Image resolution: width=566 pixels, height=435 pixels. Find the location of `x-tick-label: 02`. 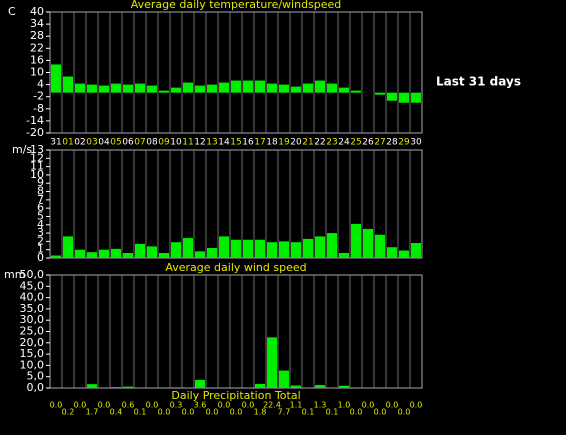

x-tick-label: 02 is located at coordinates (79, 143).